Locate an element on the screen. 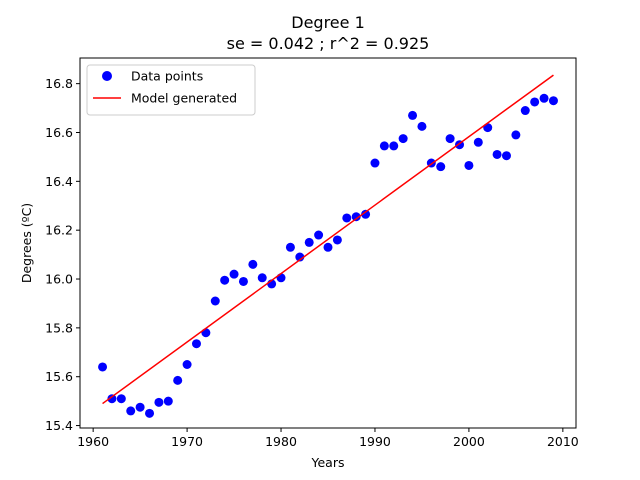 This screenshot has height=480, width=640. x-tick-label: 2010 is located at coordinates (563, 441).